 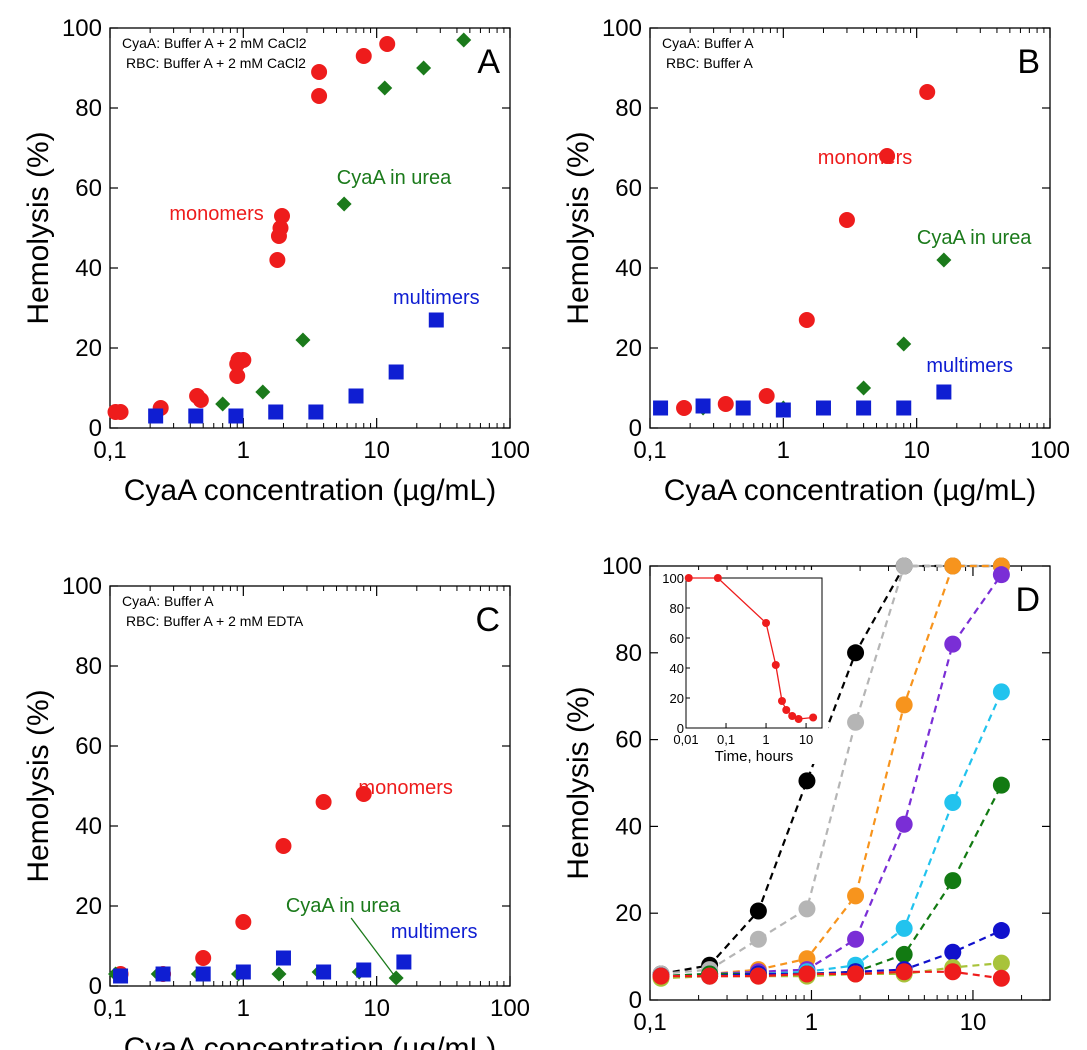 What do you see at coordinates (488, 62) in the screenshot?
I see `panel-letter: A` at bounding box center [488, 62].